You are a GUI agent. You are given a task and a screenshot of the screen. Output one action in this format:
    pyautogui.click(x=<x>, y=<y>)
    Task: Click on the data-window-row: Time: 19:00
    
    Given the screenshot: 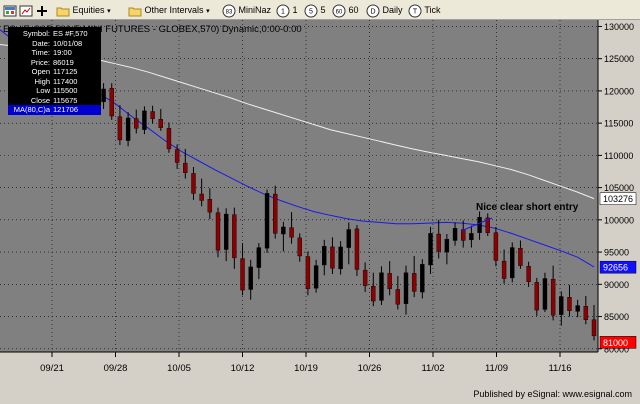 What is the action you would take?
    pyautogui.click(x=54, y=53)
    